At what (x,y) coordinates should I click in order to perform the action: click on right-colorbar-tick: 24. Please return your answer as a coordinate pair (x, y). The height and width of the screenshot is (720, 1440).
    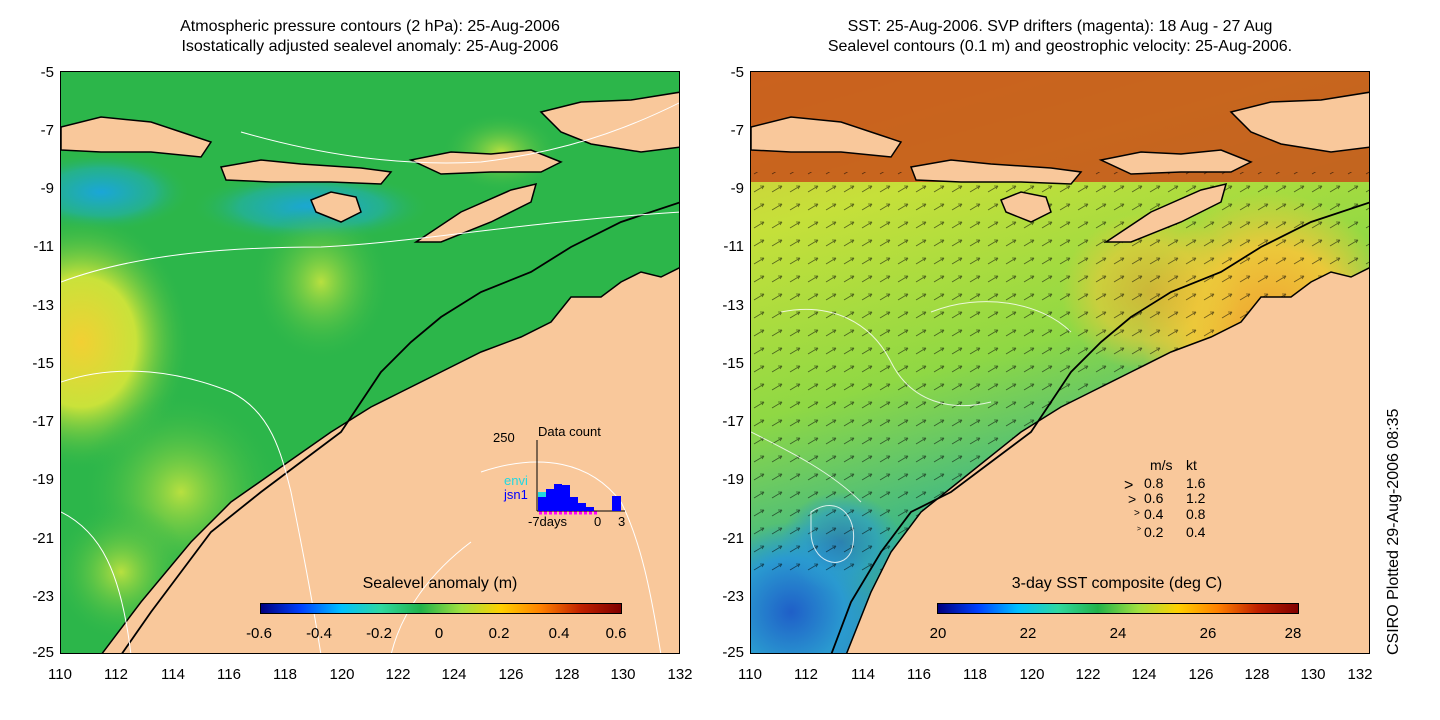
    Looking at the image, I should click on (1118, 633).